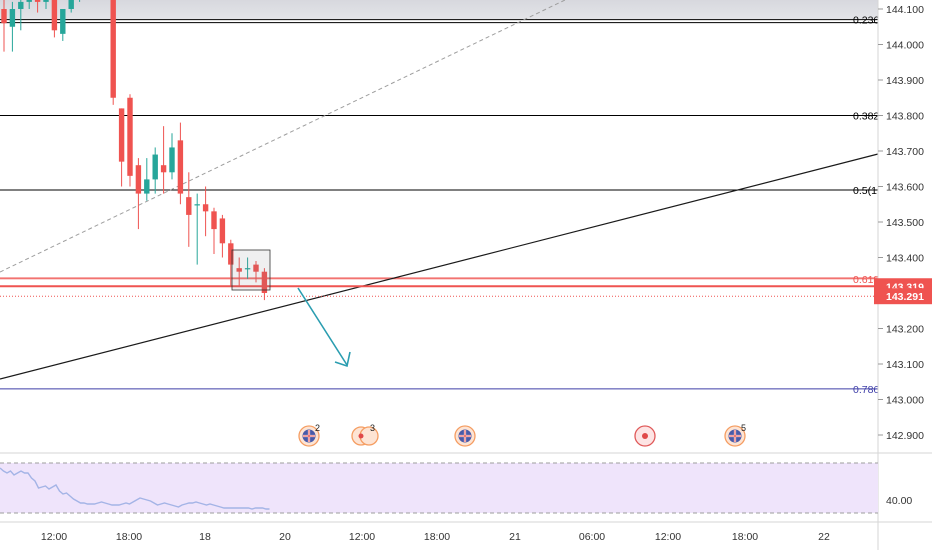 The width and height of the screenshot is (932, 555). Describe the element at coordinates (515, 537) in the screenshot. I see `time-tick-label: 21` at that location.